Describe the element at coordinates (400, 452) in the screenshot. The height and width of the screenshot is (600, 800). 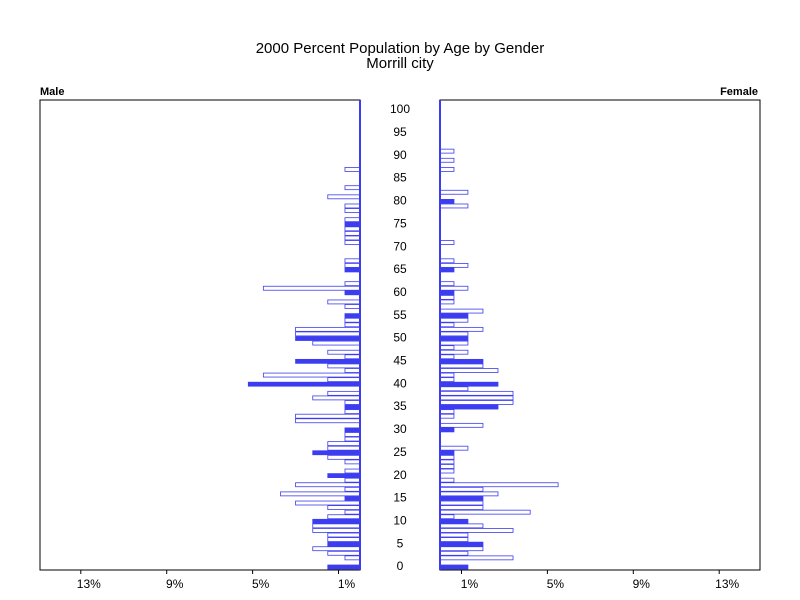
I see `y-tick-label: 25` at that location.